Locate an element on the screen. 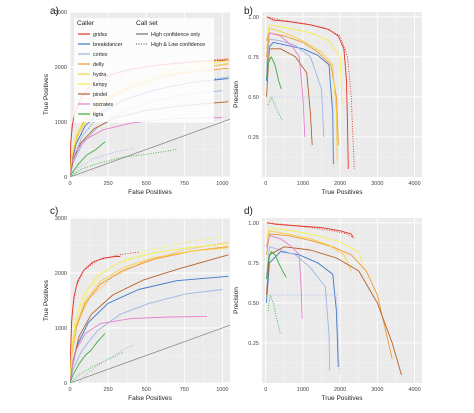 The image size is (474, 413). legend-label-gridss: gridss is located at coordinates (100, 35).